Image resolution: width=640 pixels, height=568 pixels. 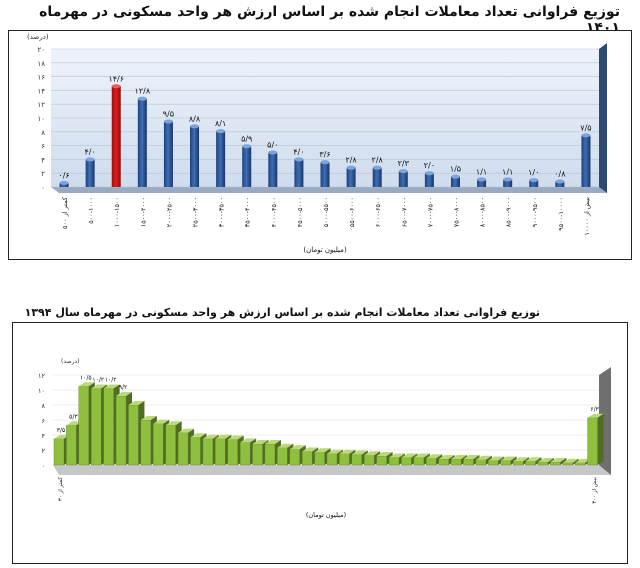 I want to click on chart1-ytick-label: ۱۴, so click(x=41, y=91).